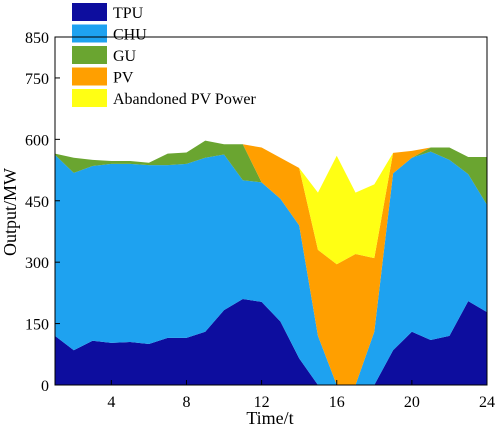 This screenshot has width=498, height=434. Describe the element at coordinates (89, 98) in the screenshot. I see `legend-swatch-abandoned-pv-power` at that location.